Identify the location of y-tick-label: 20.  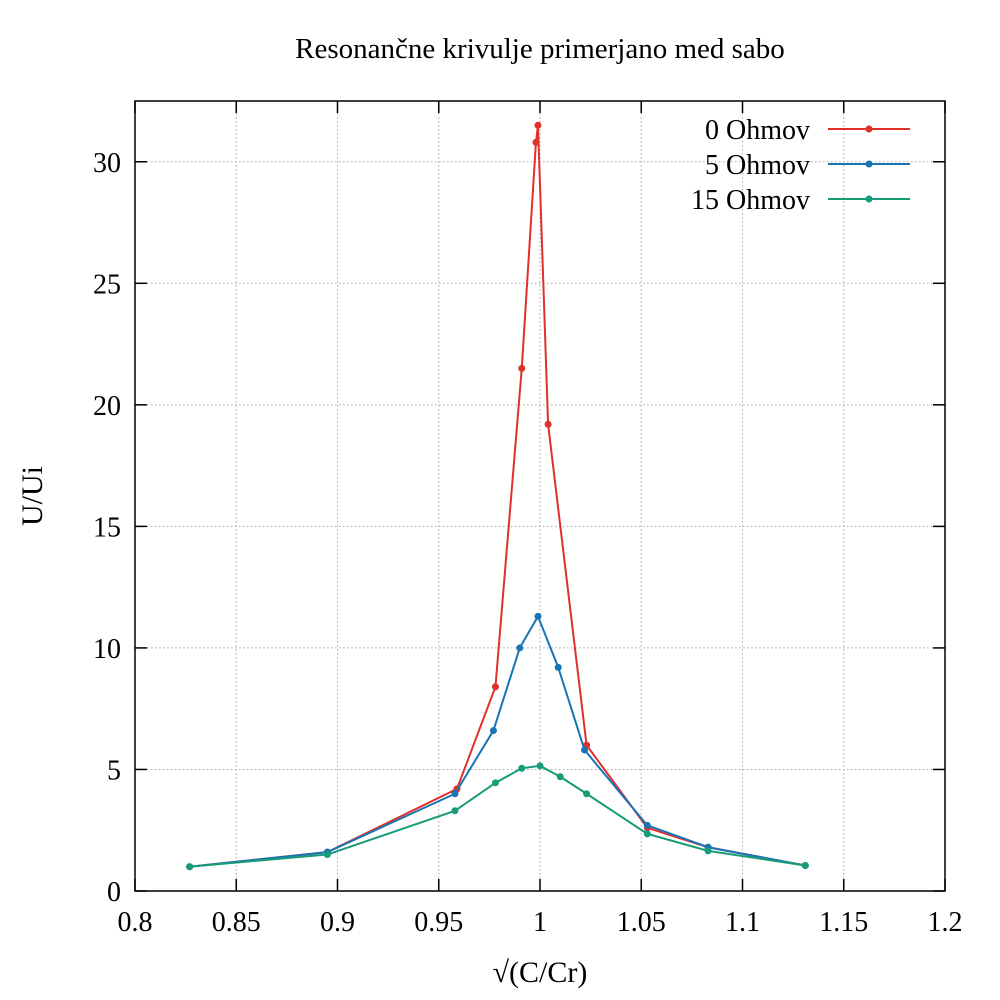
(107, 406).